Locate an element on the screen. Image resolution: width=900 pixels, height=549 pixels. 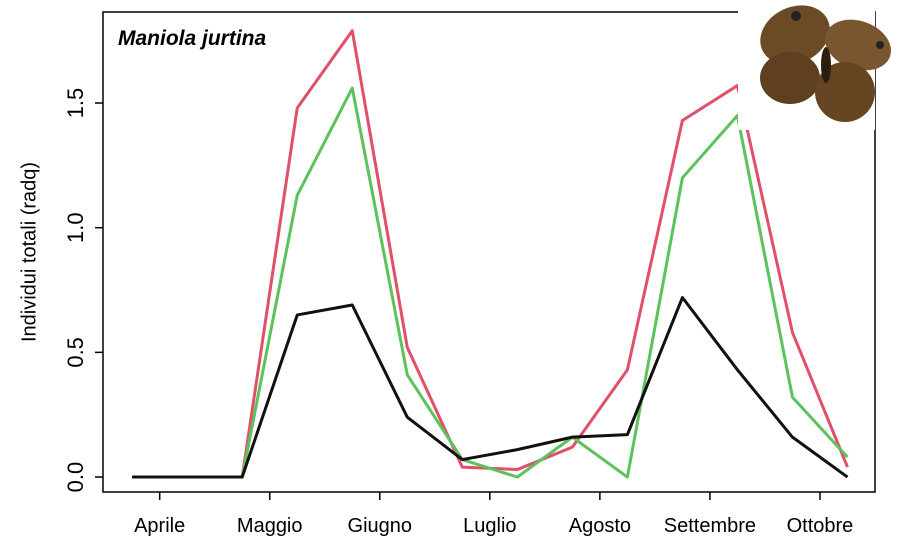
y-tick-label: 1.5 is located at coordinates (75, 103).